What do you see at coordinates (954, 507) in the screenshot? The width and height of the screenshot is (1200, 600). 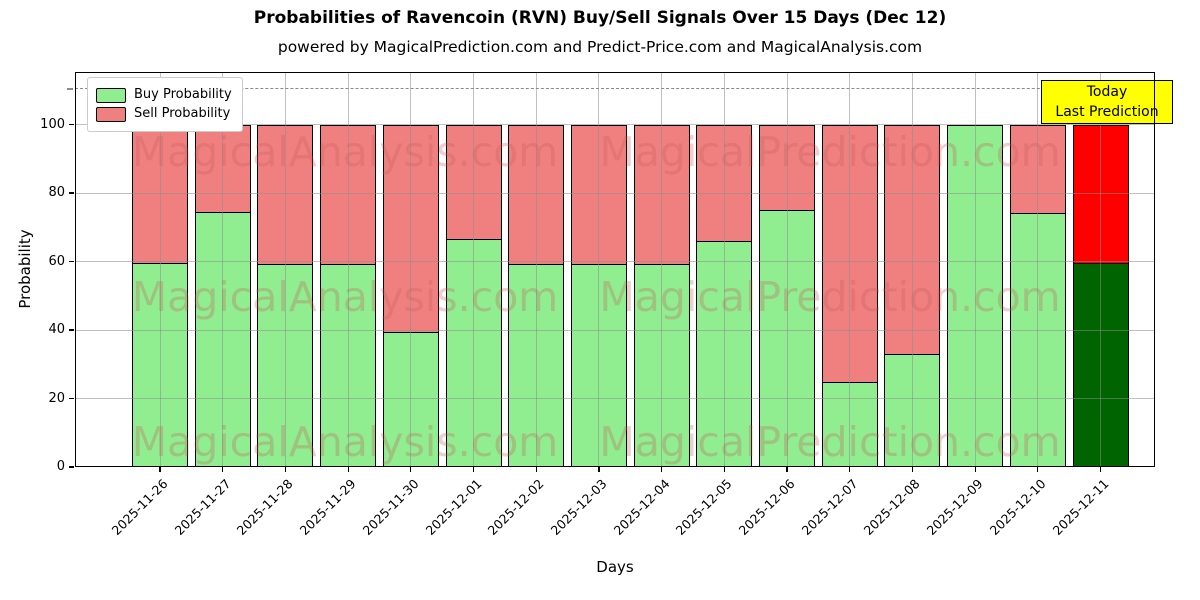 I see `x-tick-label: 2025-12-09` at bounding box center [954, 507].